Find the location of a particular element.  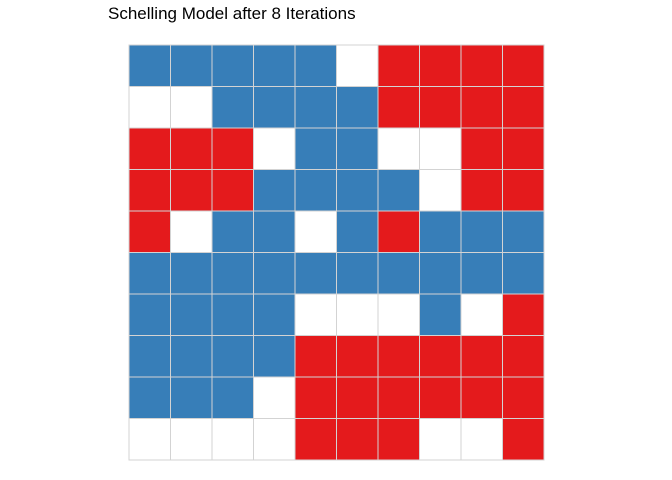

cell-r2-c3-empty is located at coordinates (274, 148).